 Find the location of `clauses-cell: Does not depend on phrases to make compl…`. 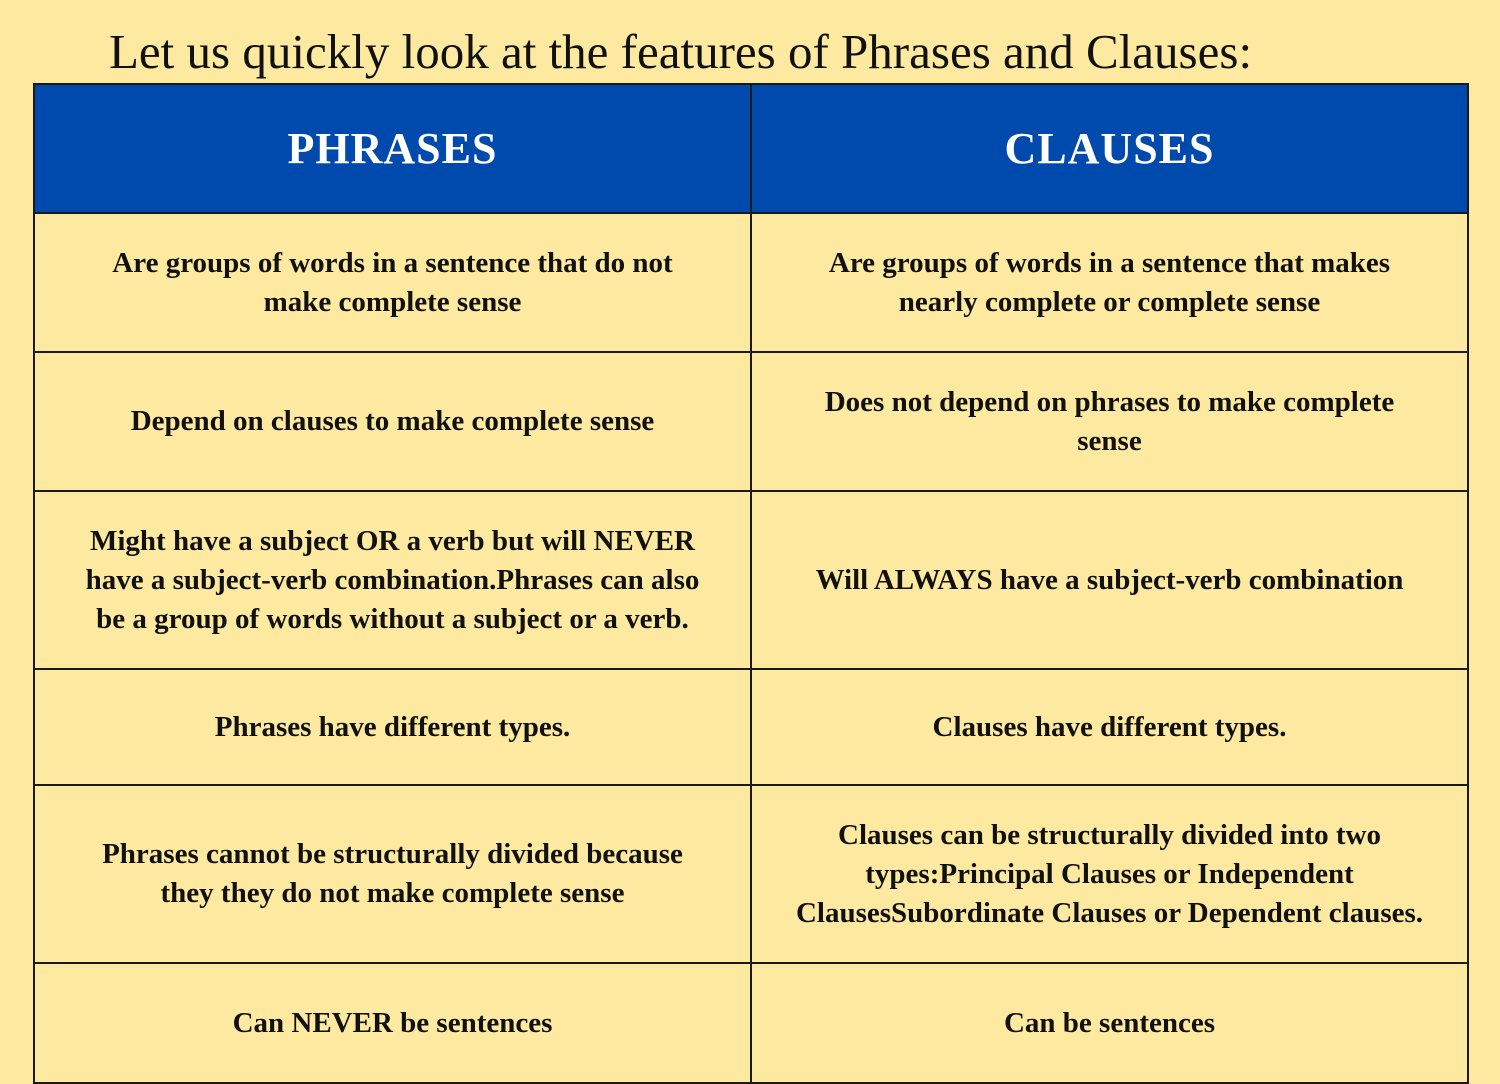

clauses-cell: Does not depend on phrases to make compl… is located at coordinates (1109, 421).